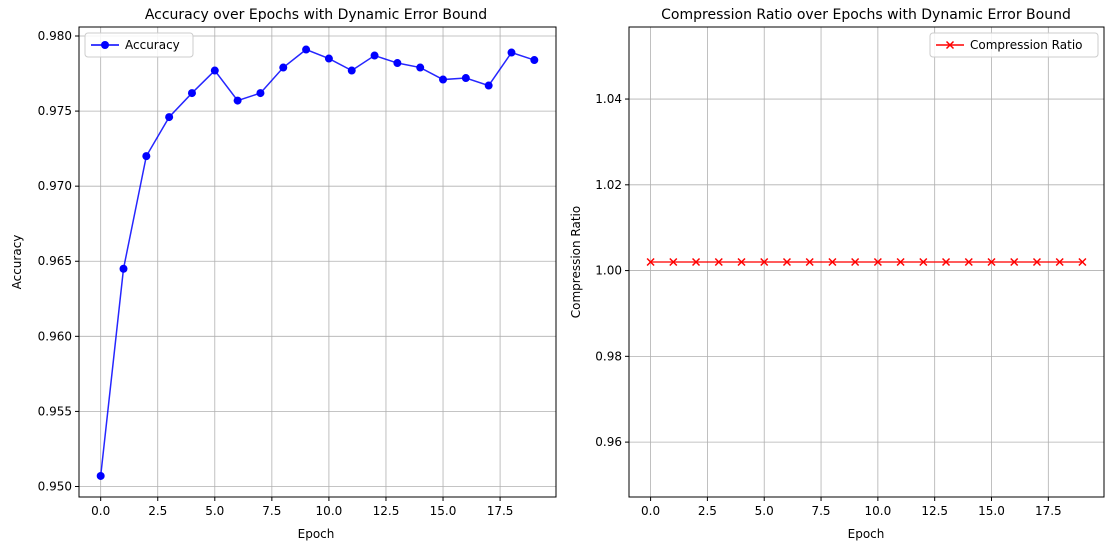  What do you see at coordinates (608, 356) in the screenshot?
I see `y-tick-label: 0.98` at bounding box center [608, 356].